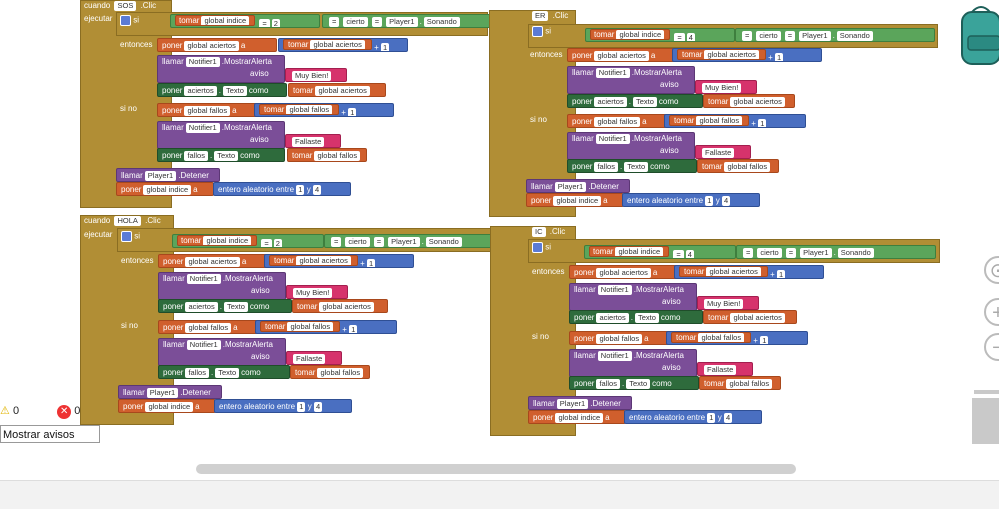 The width and height of the screenshot is (999, 509). What do you see at coordinates (991, 347) in the screenshot?
I see `zoom-out-icon: −` at bounding box center [991, 347].